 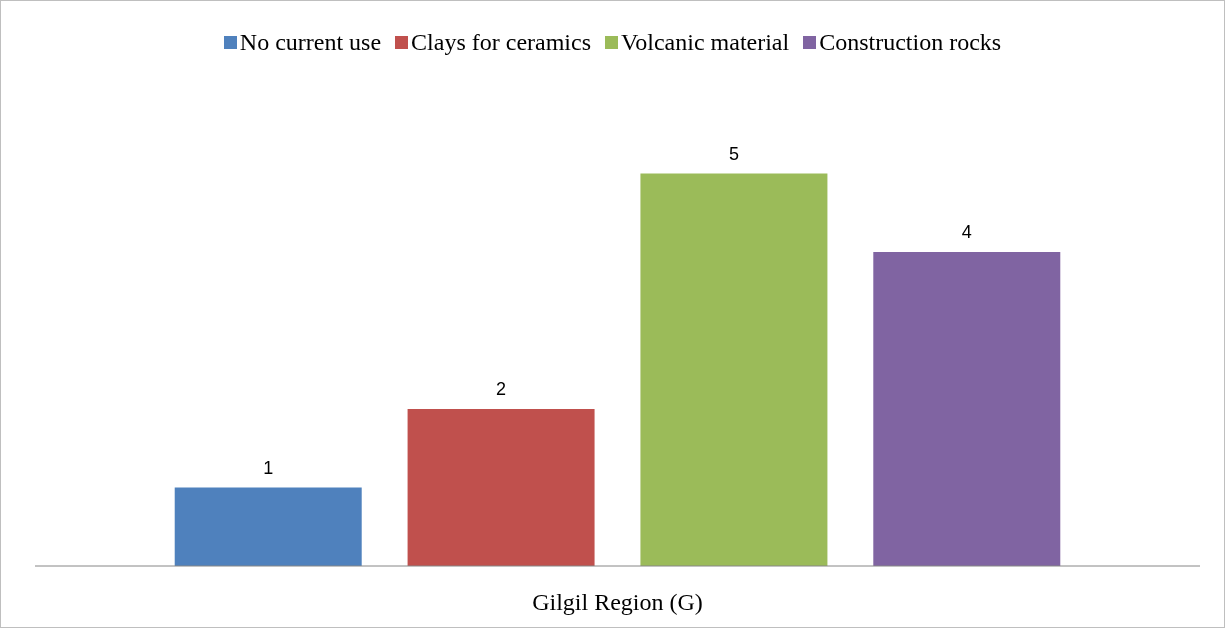 What do you see at coordinates (966, 232) in the screenshot?
I see `data-label: 4` at bounding box center [966, 232].